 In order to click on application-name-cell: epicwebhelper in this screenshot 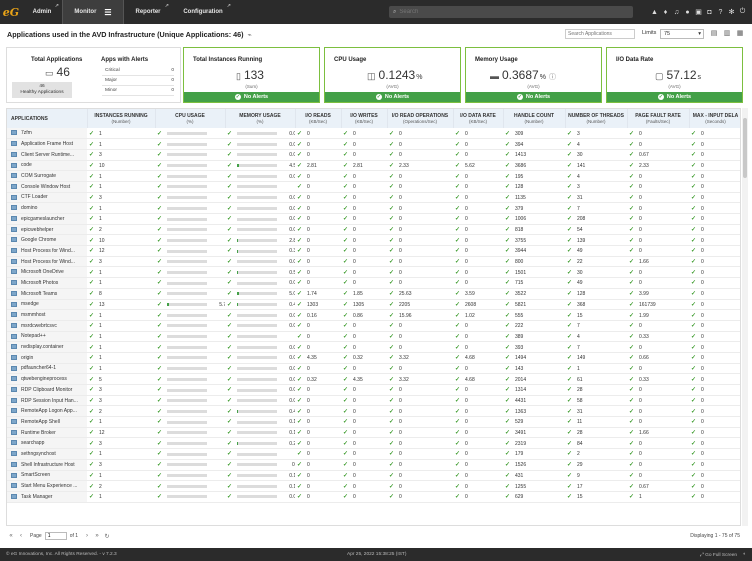, I will do `click(47, 230)`.